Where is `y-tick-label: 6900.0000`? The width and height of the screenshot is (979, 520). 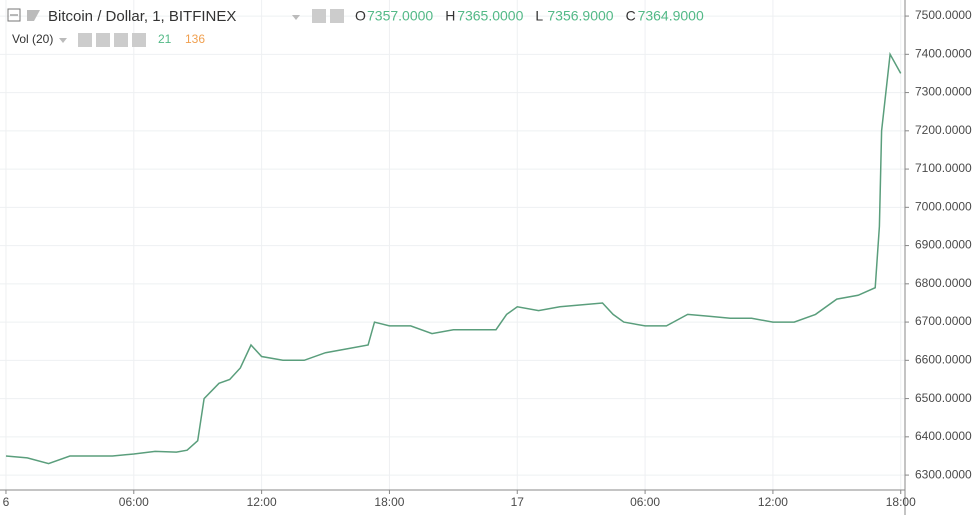 y-tick-label: 6900.0000 is located at coordinates (943, 245).